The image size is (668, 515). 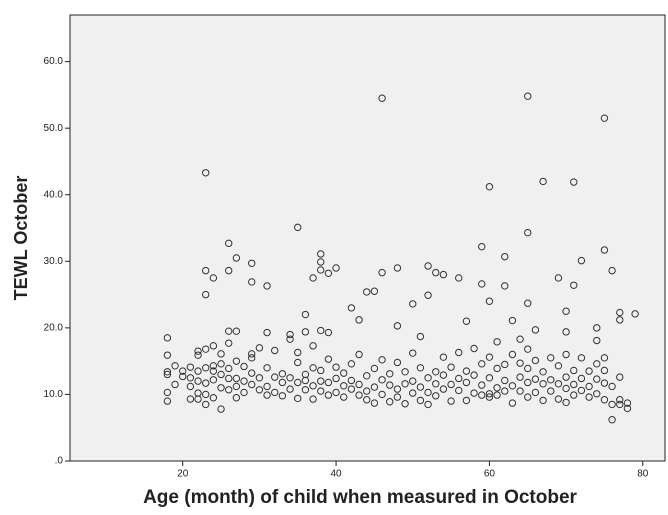 What do you see at coordinates (21, 238) in the screenshot?
I see `y-axis-title: TEWL October` at bounding box center [21, 238].